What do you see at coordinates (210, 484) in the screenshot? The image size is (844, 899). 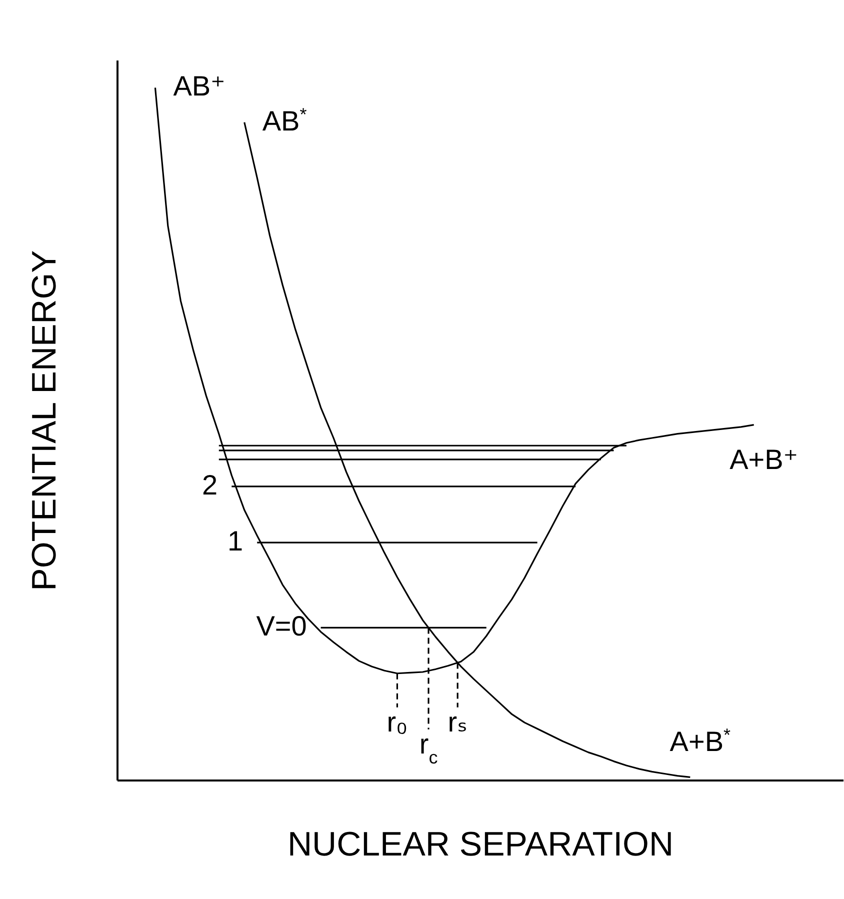 I see `series-label: 2` at bounding box center [210, 484].